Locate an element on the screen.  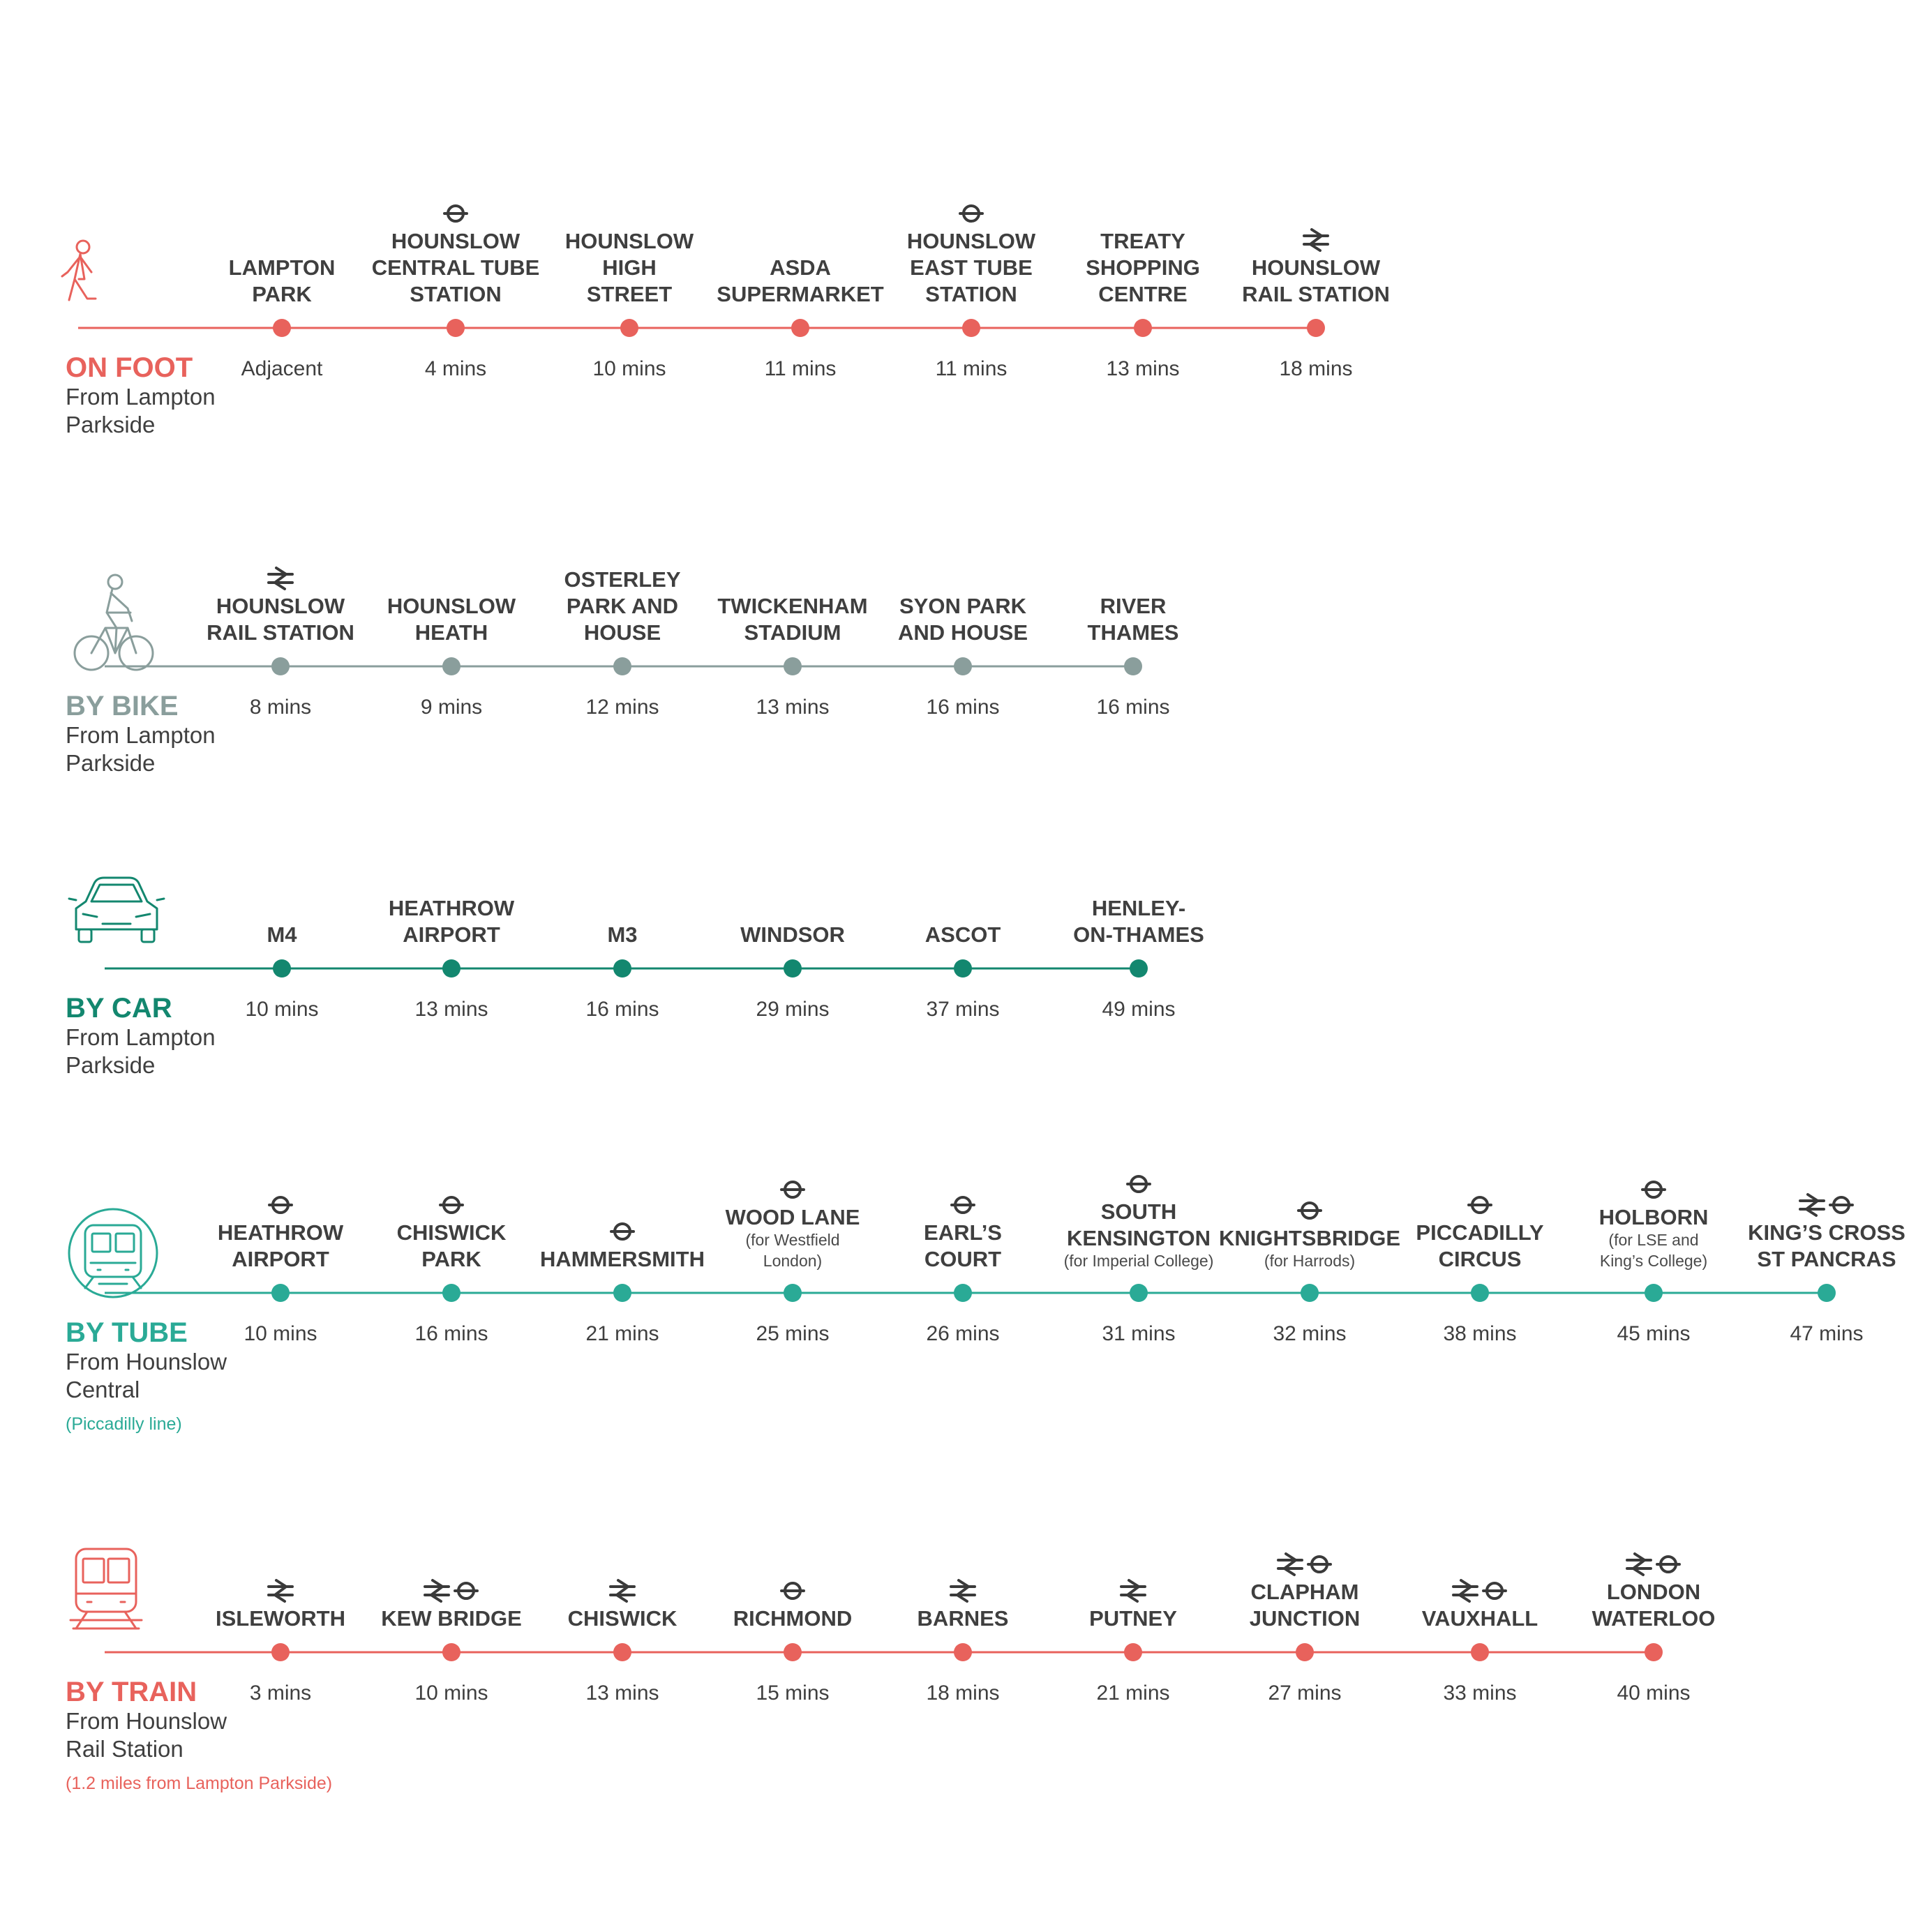
stop-name: THAMES is located at coordinates (1133, 632).